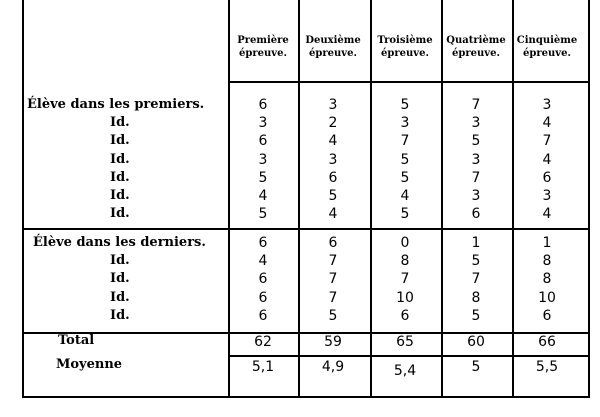 This screenshot has height=417, width=600. What do you see at coordinates (263, 342) in the screenshot?
I see `total-cell: 62` at bounding box center [263, 342].